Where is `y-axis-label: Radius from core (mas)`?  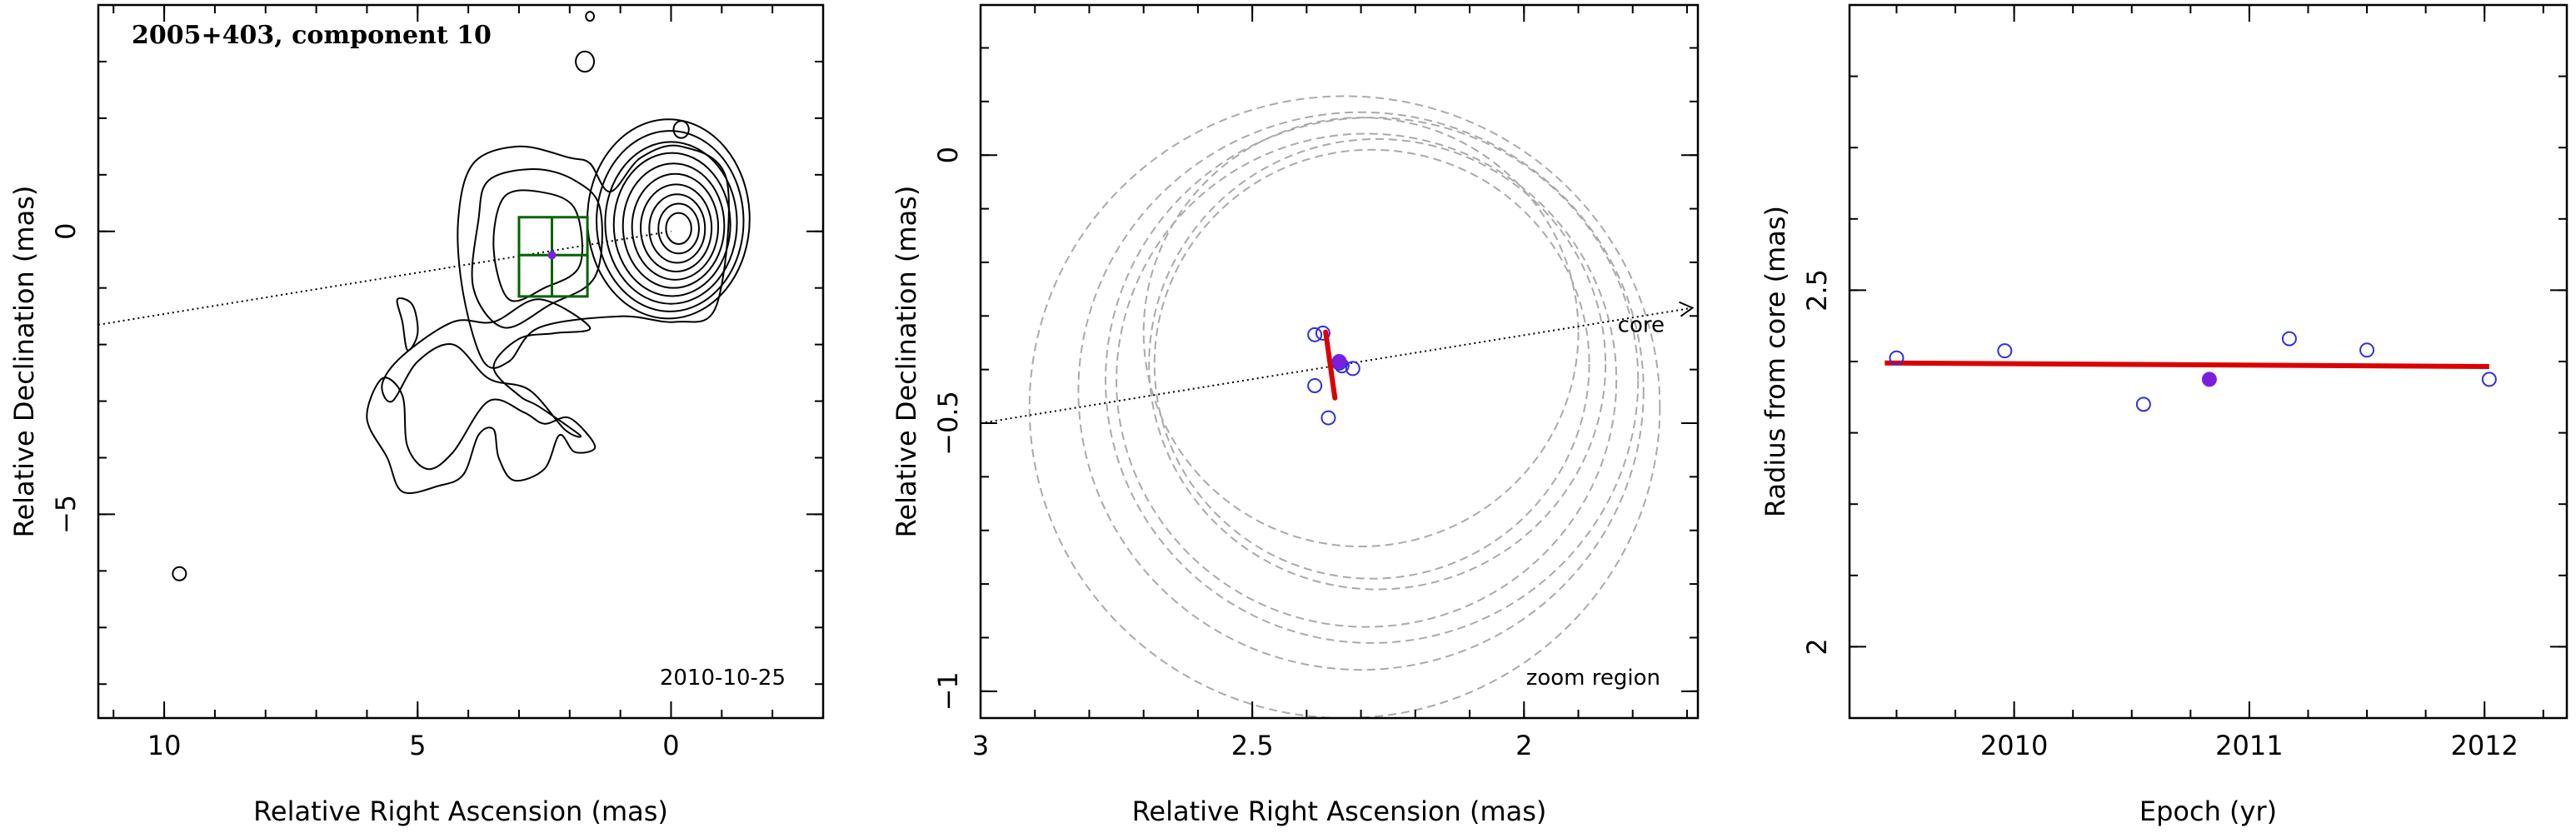
y-axis-label: Radius from core (mas) is located at coordinates (1775, 361).